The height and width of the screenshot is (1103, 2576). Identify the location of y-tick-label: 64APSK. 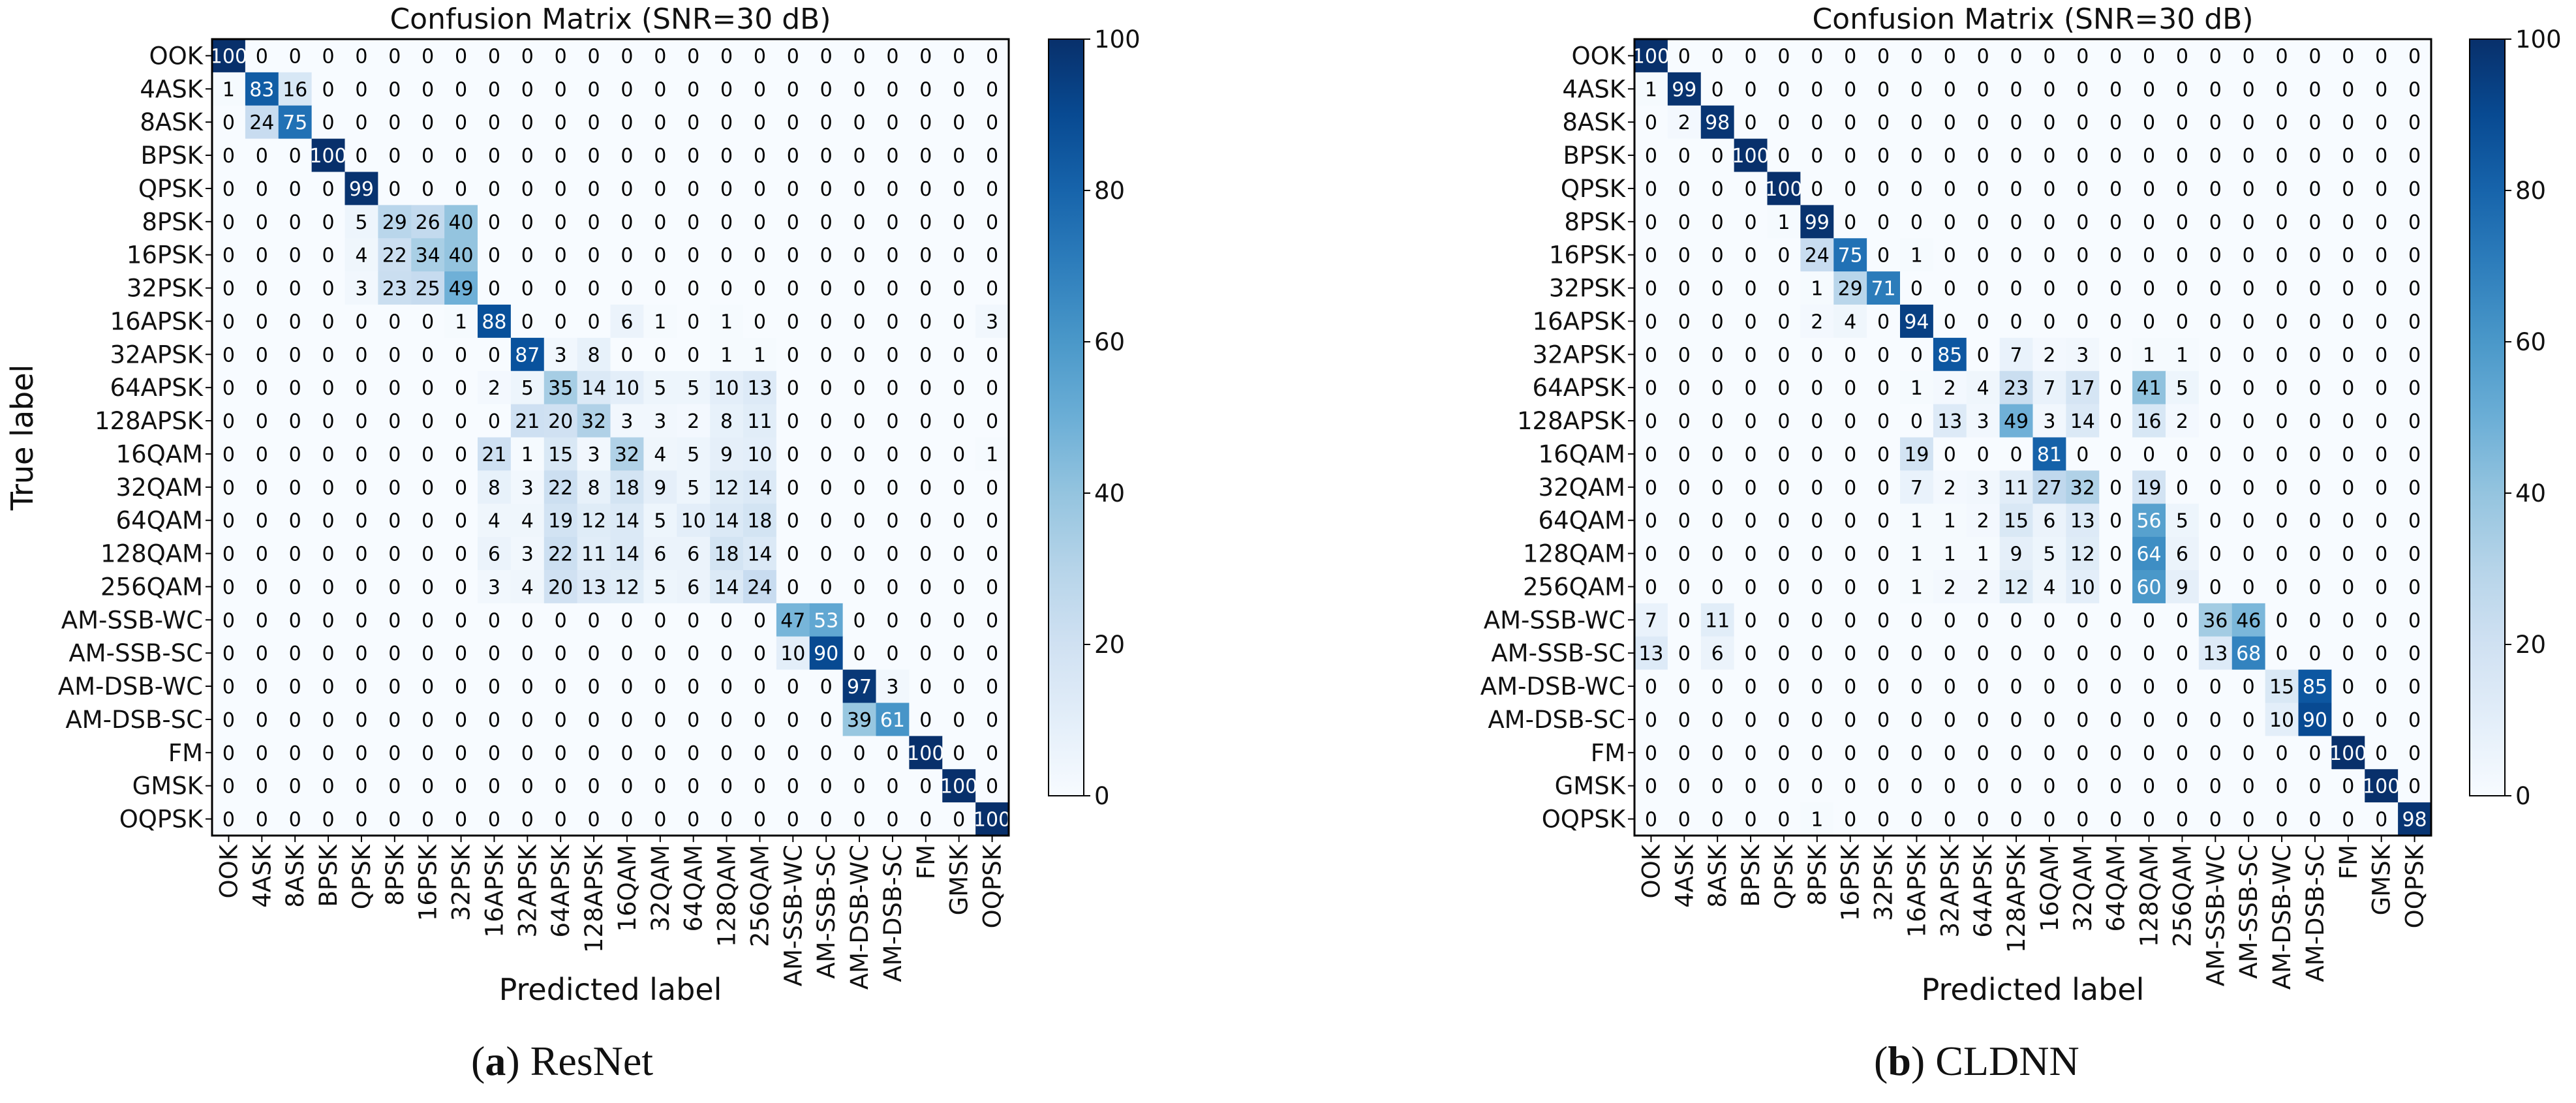
(1580, 388).